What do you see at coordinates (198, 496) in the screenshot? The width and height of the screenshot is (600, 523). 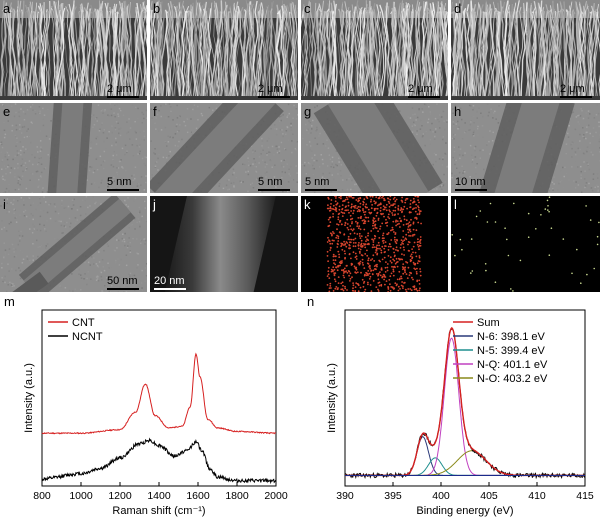 I see `x-tick-label: 1600` at bounding box center [198, 496].